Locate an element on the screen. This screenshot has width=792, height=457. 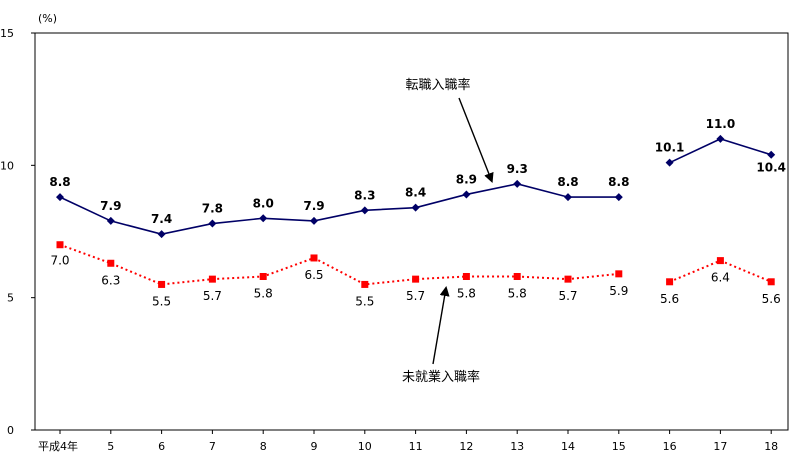
series-0-data-label: 8.4 is located at coordinates (415, 193).